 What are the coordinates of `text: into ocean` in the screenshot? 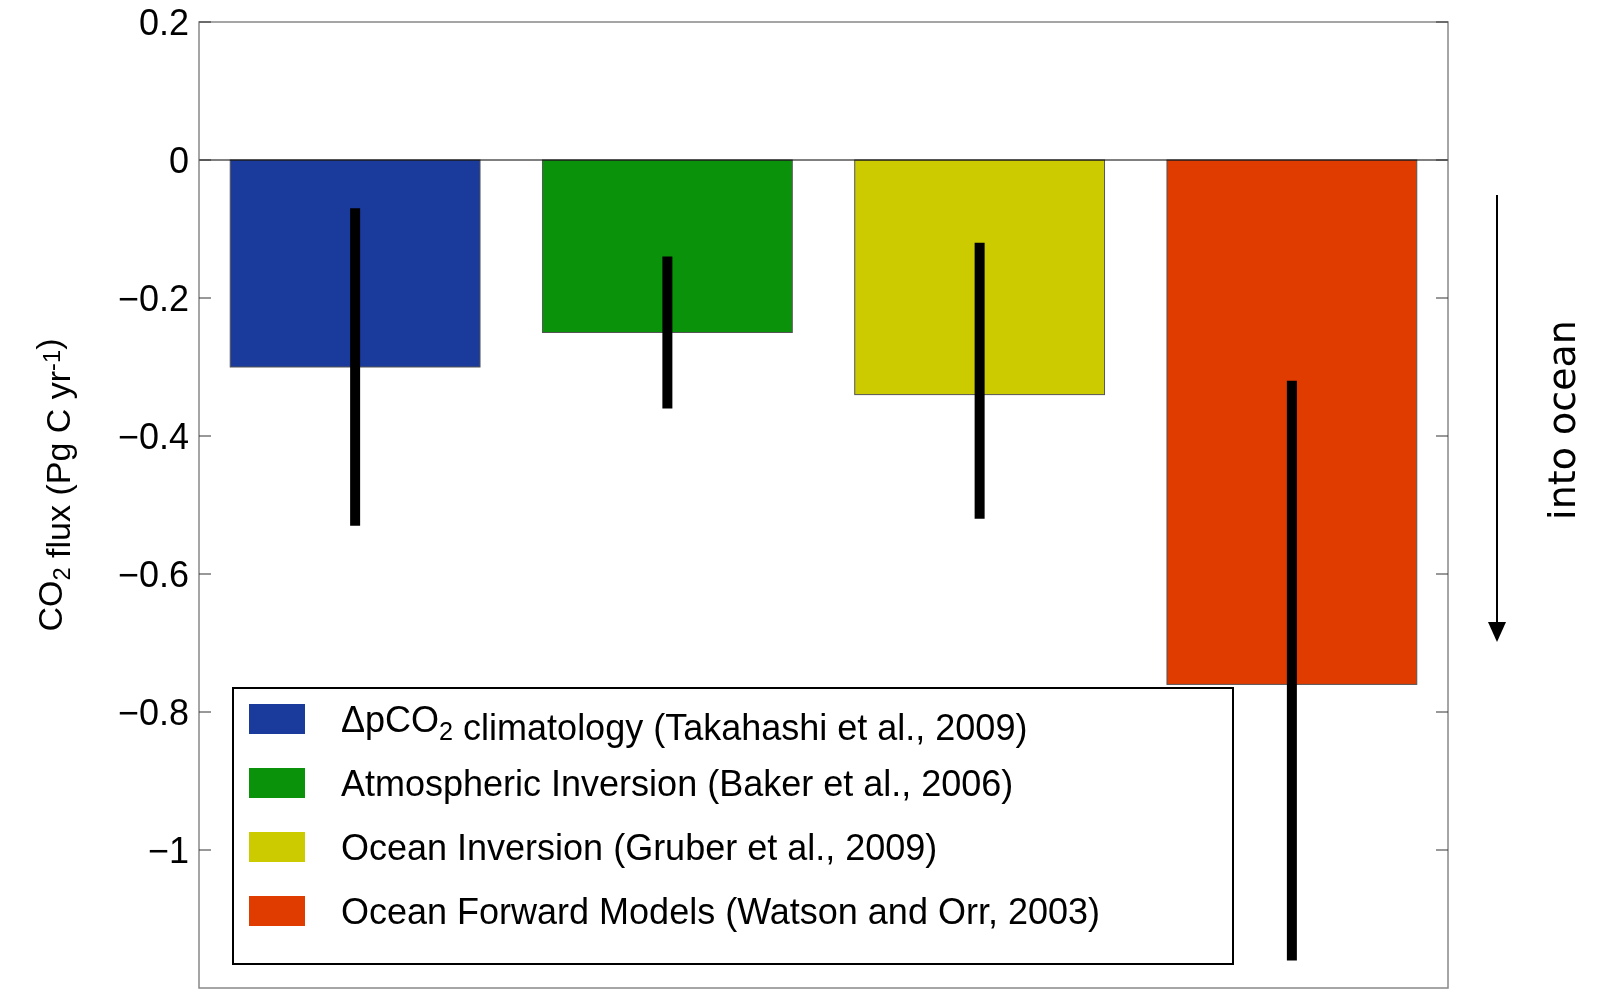 It's located at (1562, 420).